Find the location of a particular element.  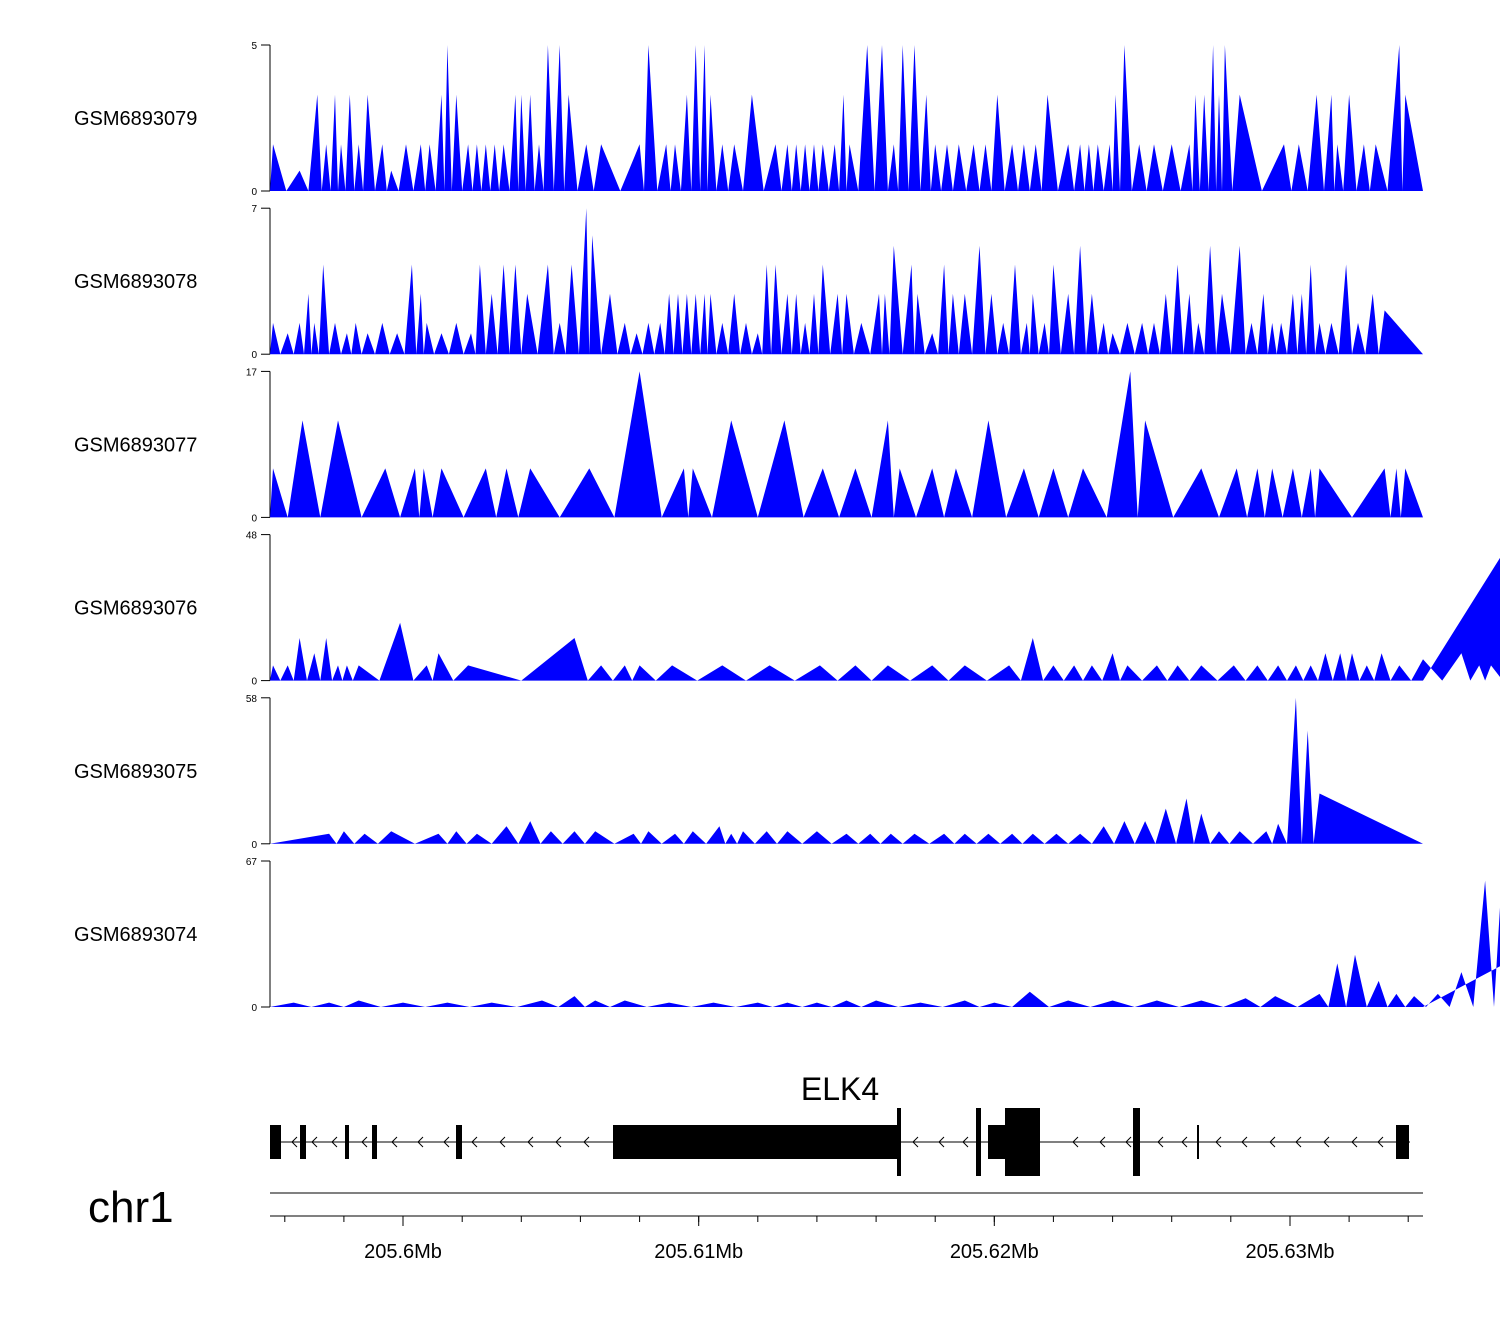

track-GSM6893074: GSM6893074 67 0 is located at coordinates (787, 935).